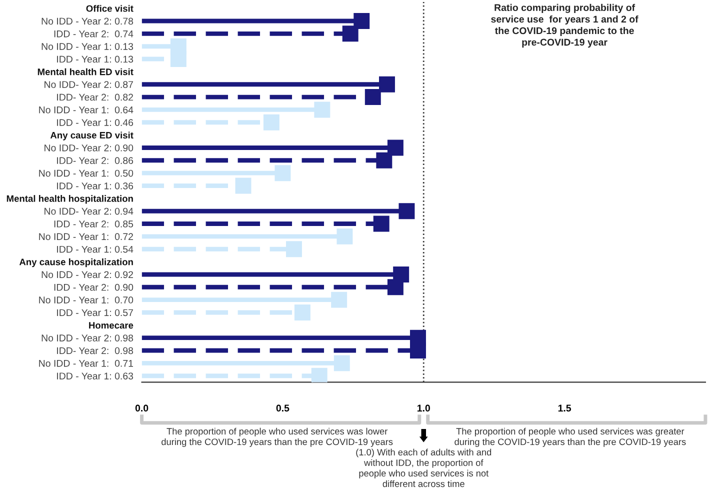 This screenshot has width=709, height=497. What do you see at coordinates (89, 211) in the screenshot?
I see `y-tick-label: No IDD- Year 2: 0.94` at bounding box center [89, 211].